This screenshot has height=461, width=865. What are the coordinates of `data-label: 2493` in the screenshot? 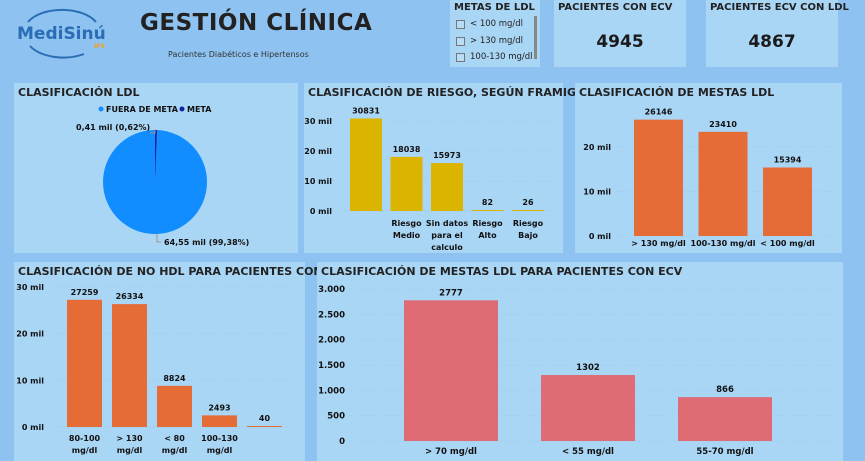 It's located at (219, 407).